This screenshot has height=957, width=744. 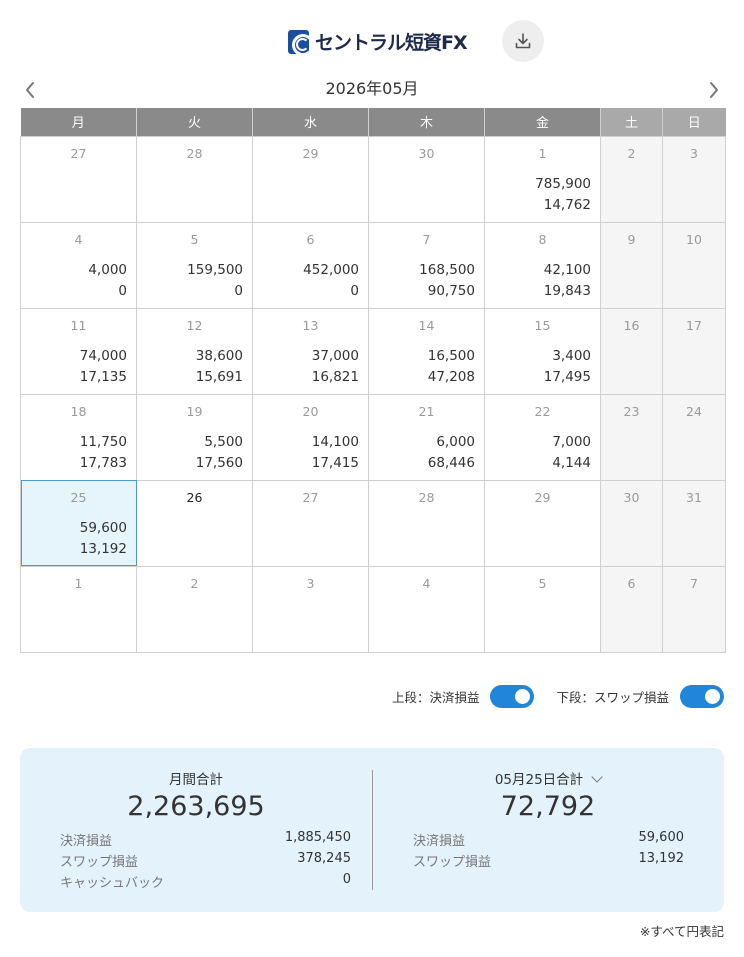 I want to click on settlement-pl-value: 16,500, so click(x=451, y=355).